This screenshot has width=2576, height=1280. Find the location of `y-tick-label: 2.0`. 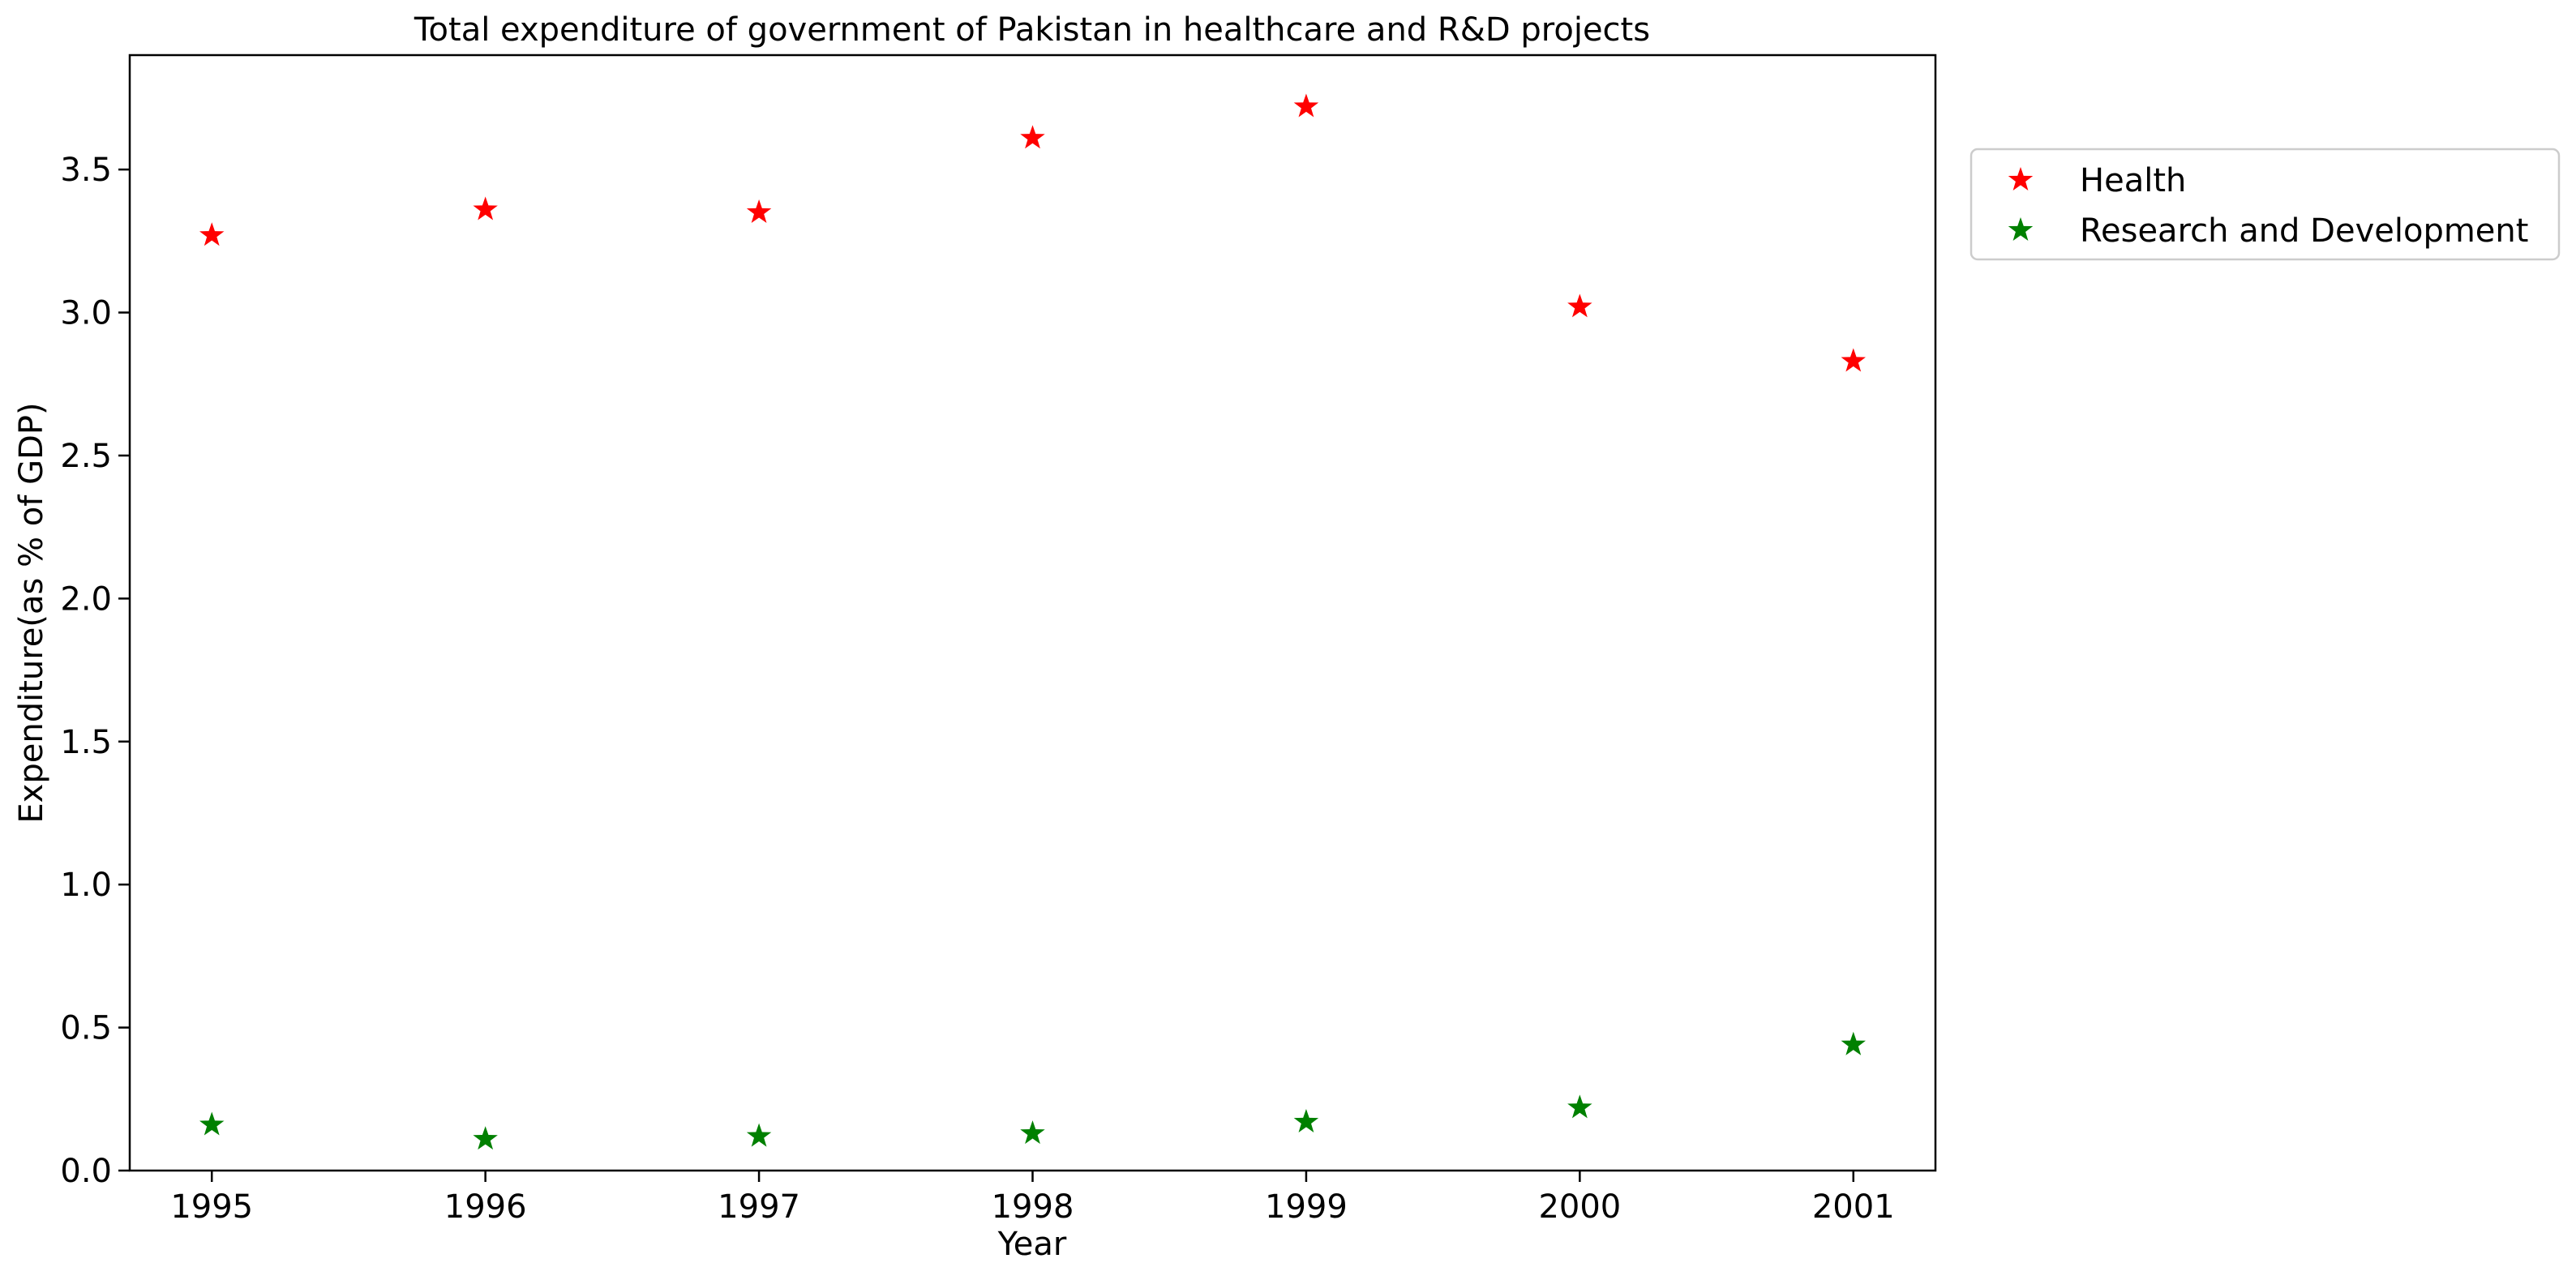

y-tick-label: 2.0 is located at coordinates (86, 599).